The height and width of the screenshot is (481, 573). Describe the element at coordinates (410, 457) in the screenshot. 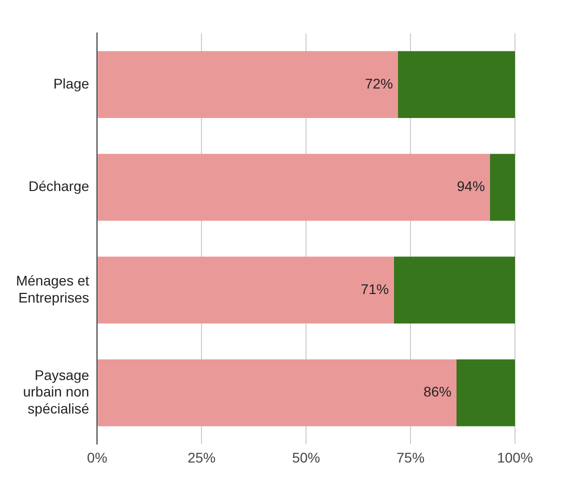

I see `x-tick-label: 75%` at that location.